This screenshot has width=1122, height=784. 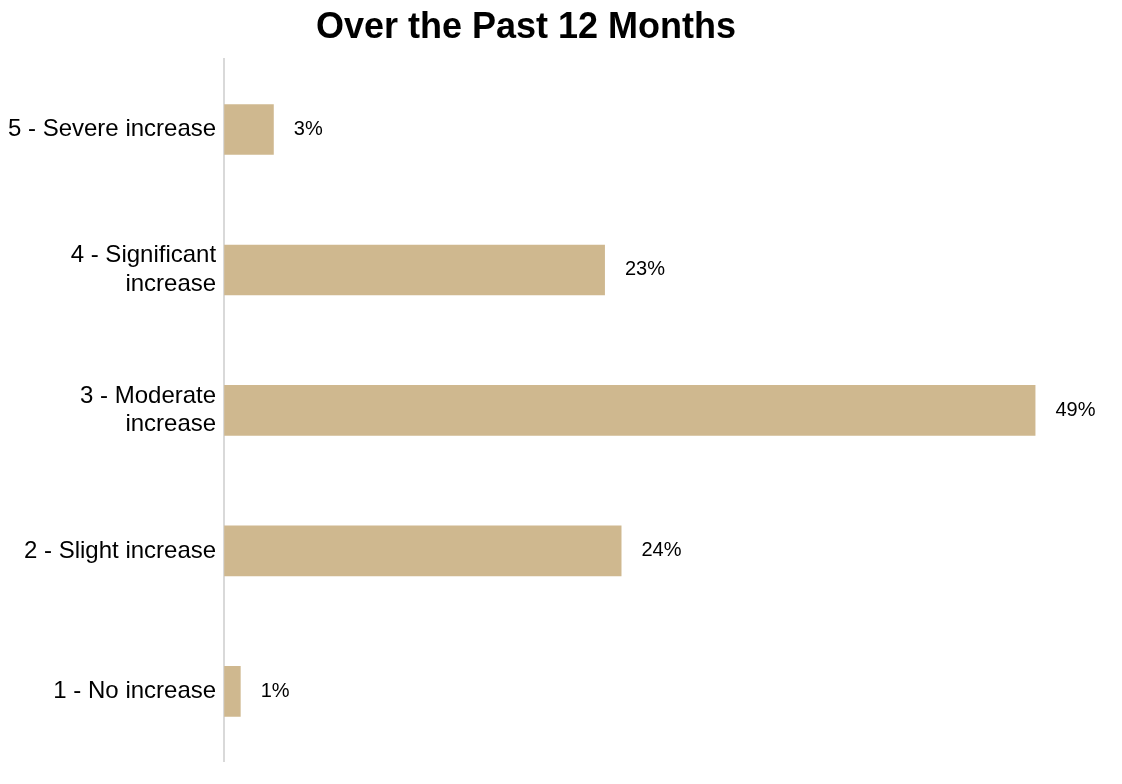 What do you see at coordinates (661, 549) in the screenshot?
I see `data-label: 24%` at bounding box center [661, 549].